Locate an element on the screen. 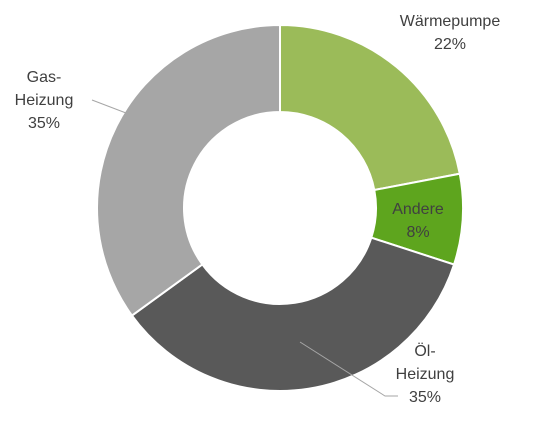  category-label: Wärmepumpe is located at coordinates (450, 21).